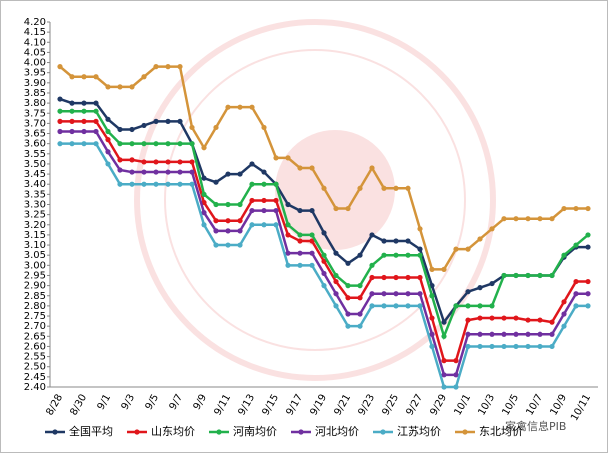 Image resolution: width=608 pixels, height=453 pixels. Describe the element at coordinates (35, 22) in the screenshot. I see `y-tick-label: 4.20` at that location.